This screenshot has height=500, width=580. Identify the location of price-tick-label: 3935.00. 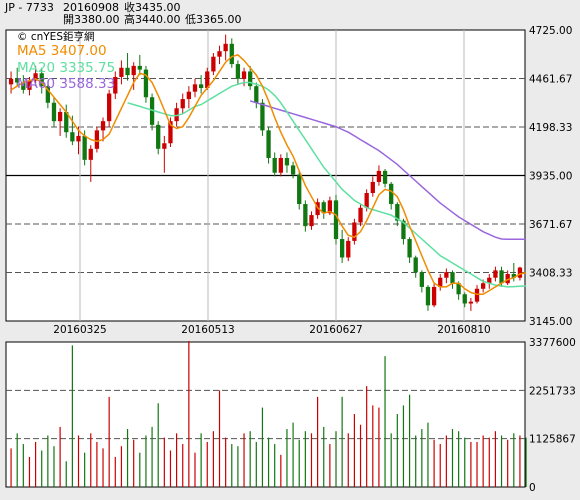
(550, 177).